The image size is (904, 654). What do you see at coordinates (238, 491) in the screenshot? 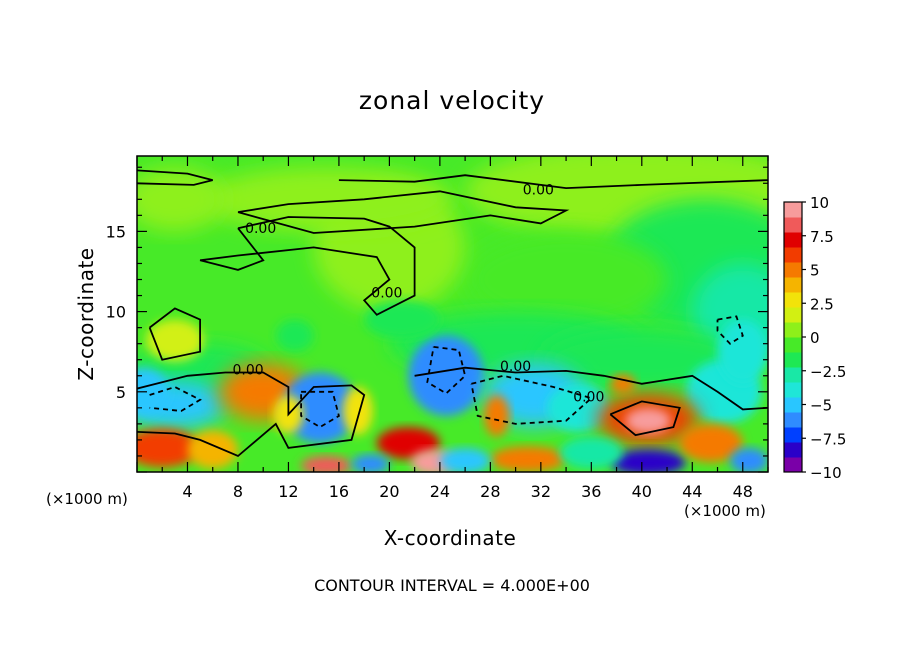
I see `x-tick-label: 8` at bounding box center [238, 491].